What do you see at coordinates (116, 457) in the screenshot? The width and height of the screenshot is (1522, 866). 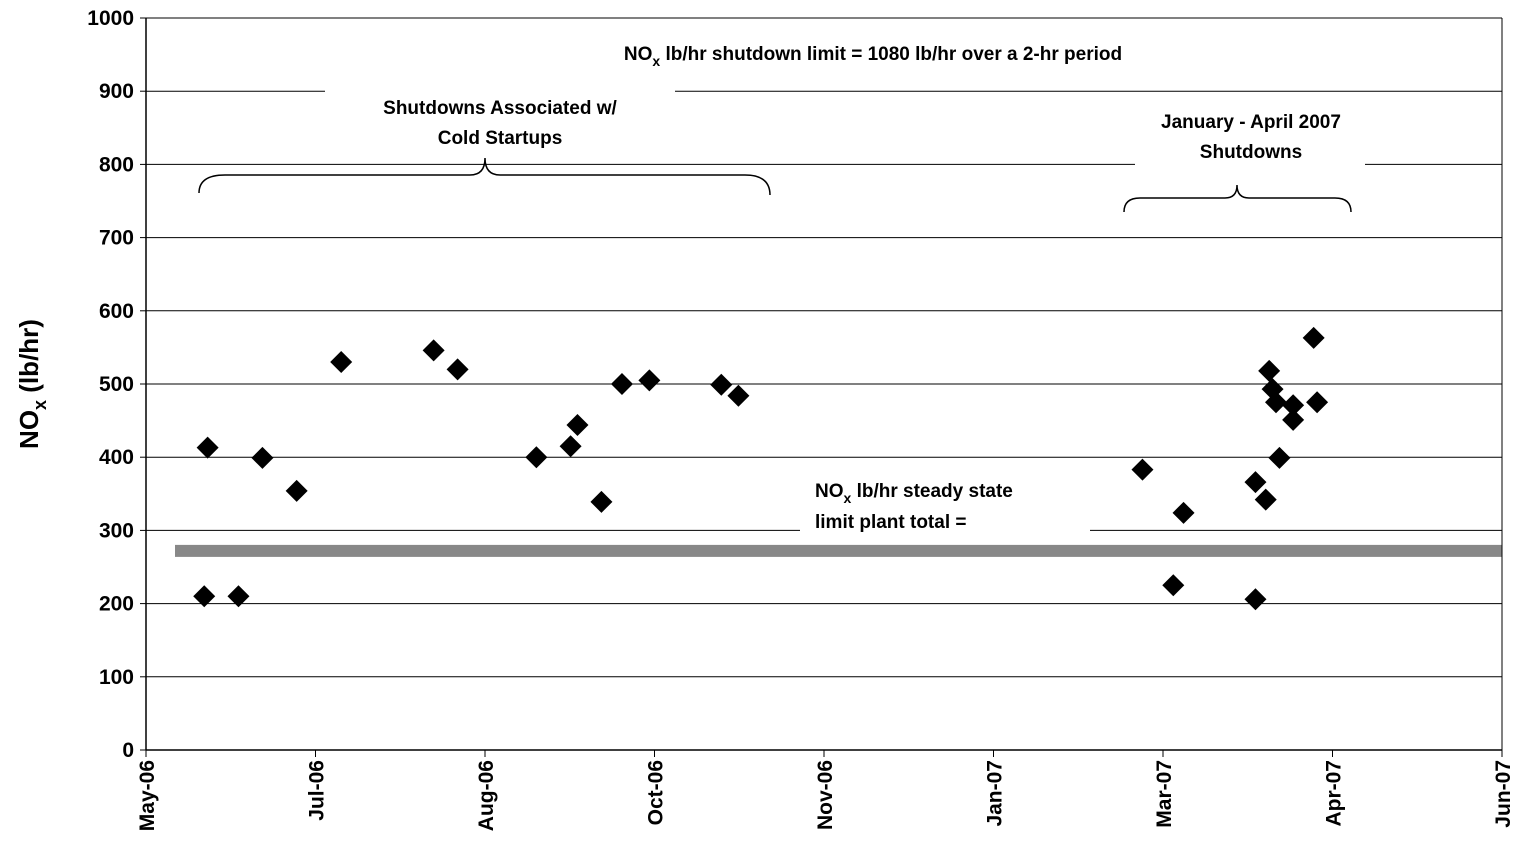 I see `y-tick-label: 400` at bounding box center [116, 457].